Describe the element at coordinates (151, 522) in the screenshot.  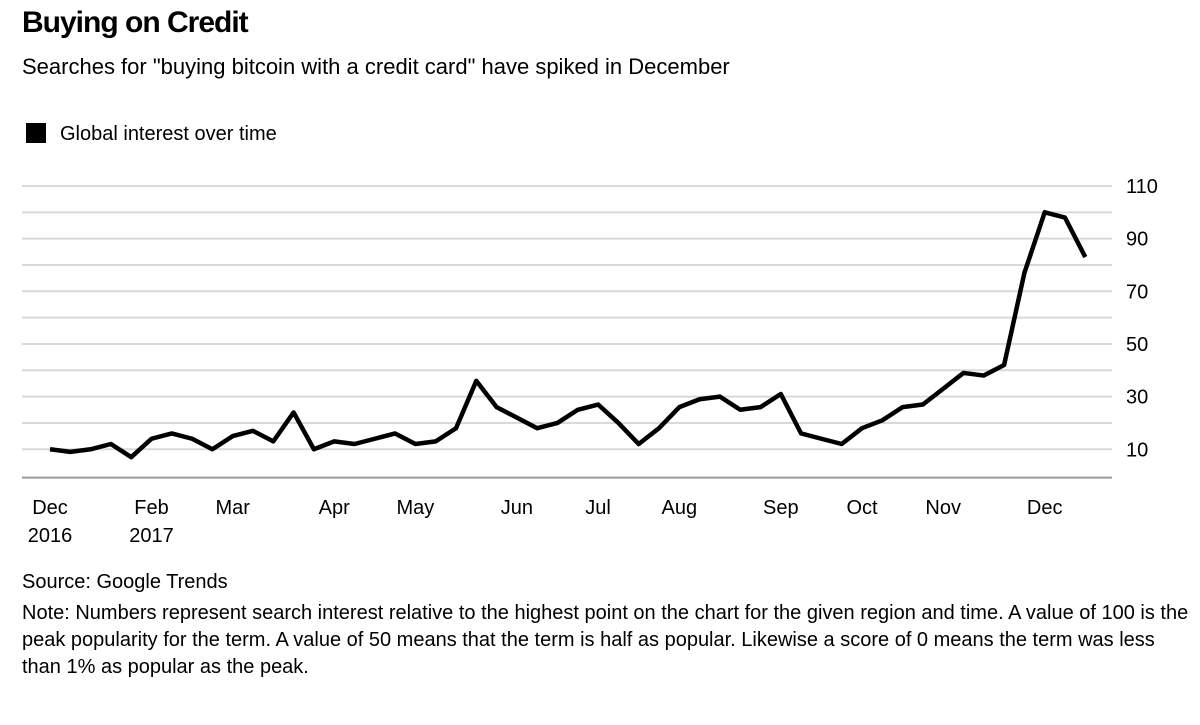
I see `x-tick-label: Feb 2017` at that location.